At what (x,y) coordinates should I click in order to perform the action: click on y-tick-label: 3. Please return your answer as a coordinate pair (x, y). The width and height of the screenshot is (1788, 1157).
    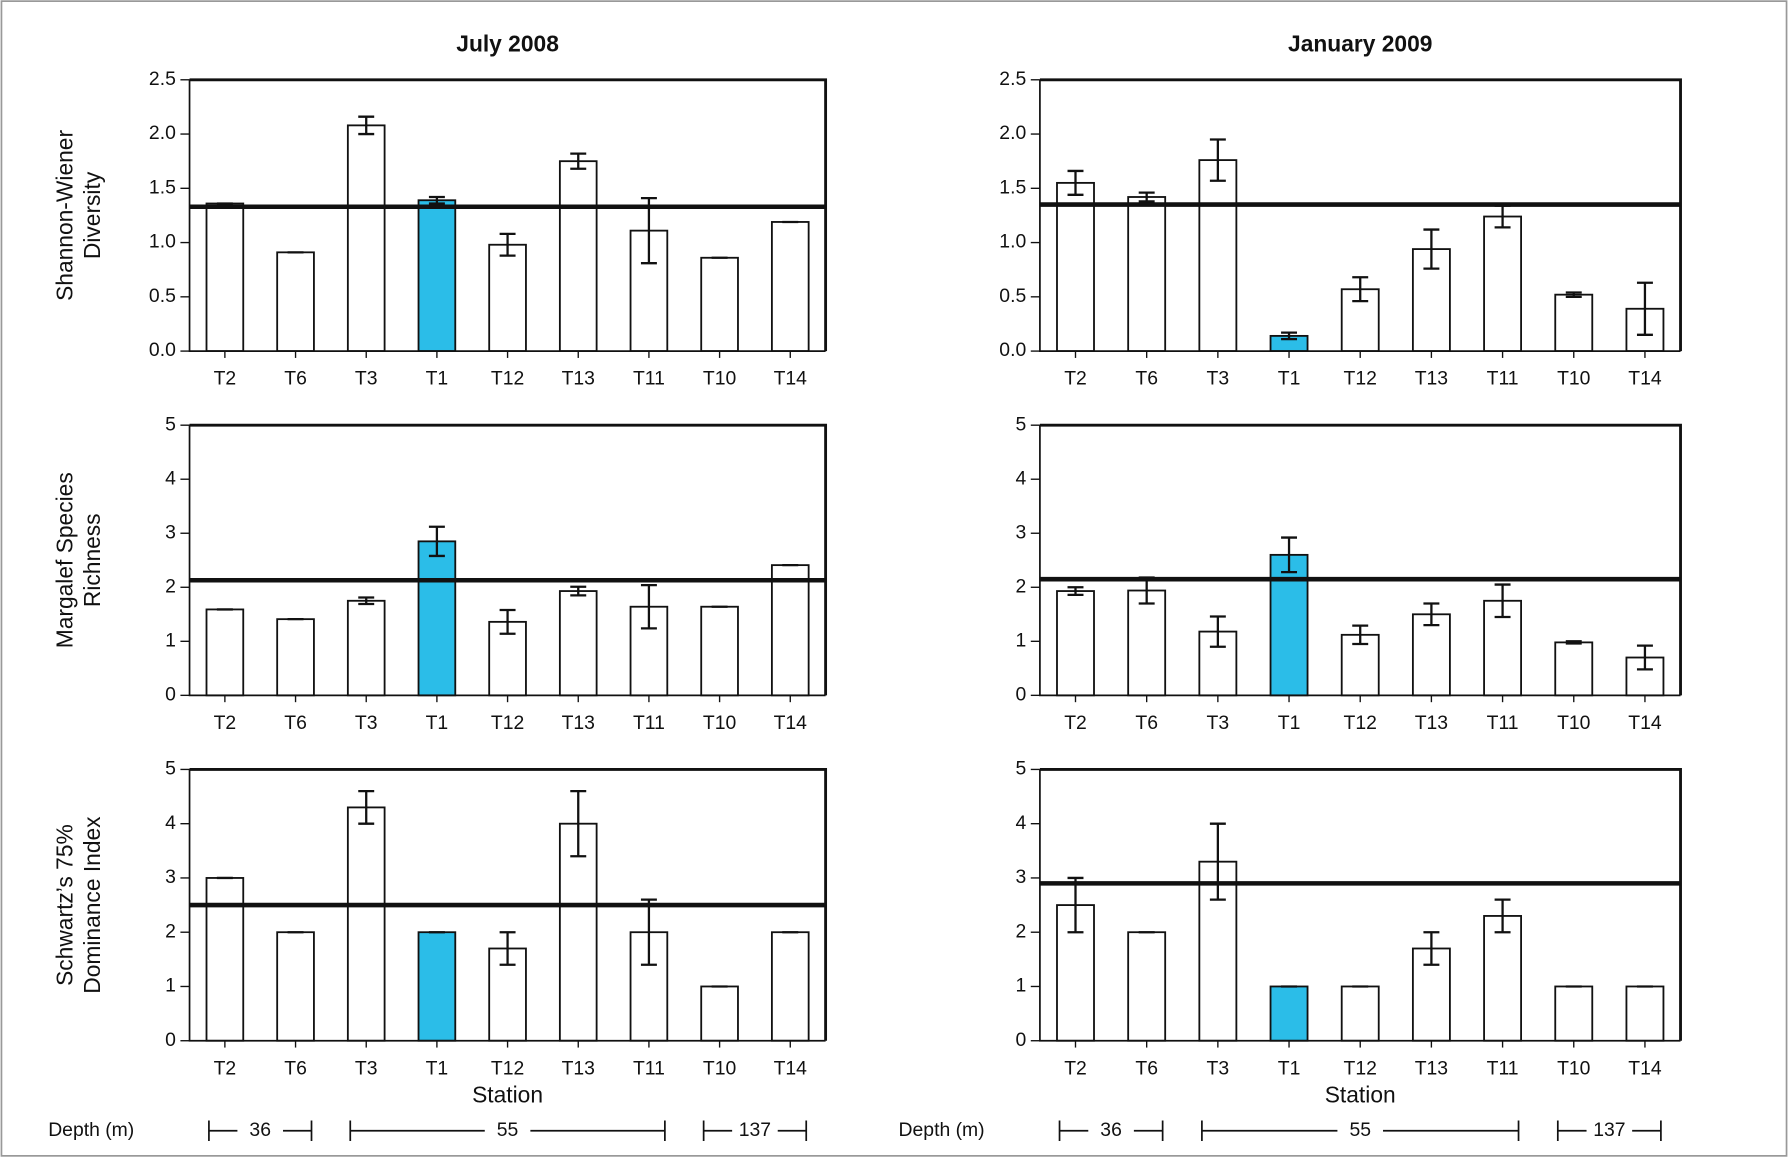
    Looking at the image, I should click on (170, 532).